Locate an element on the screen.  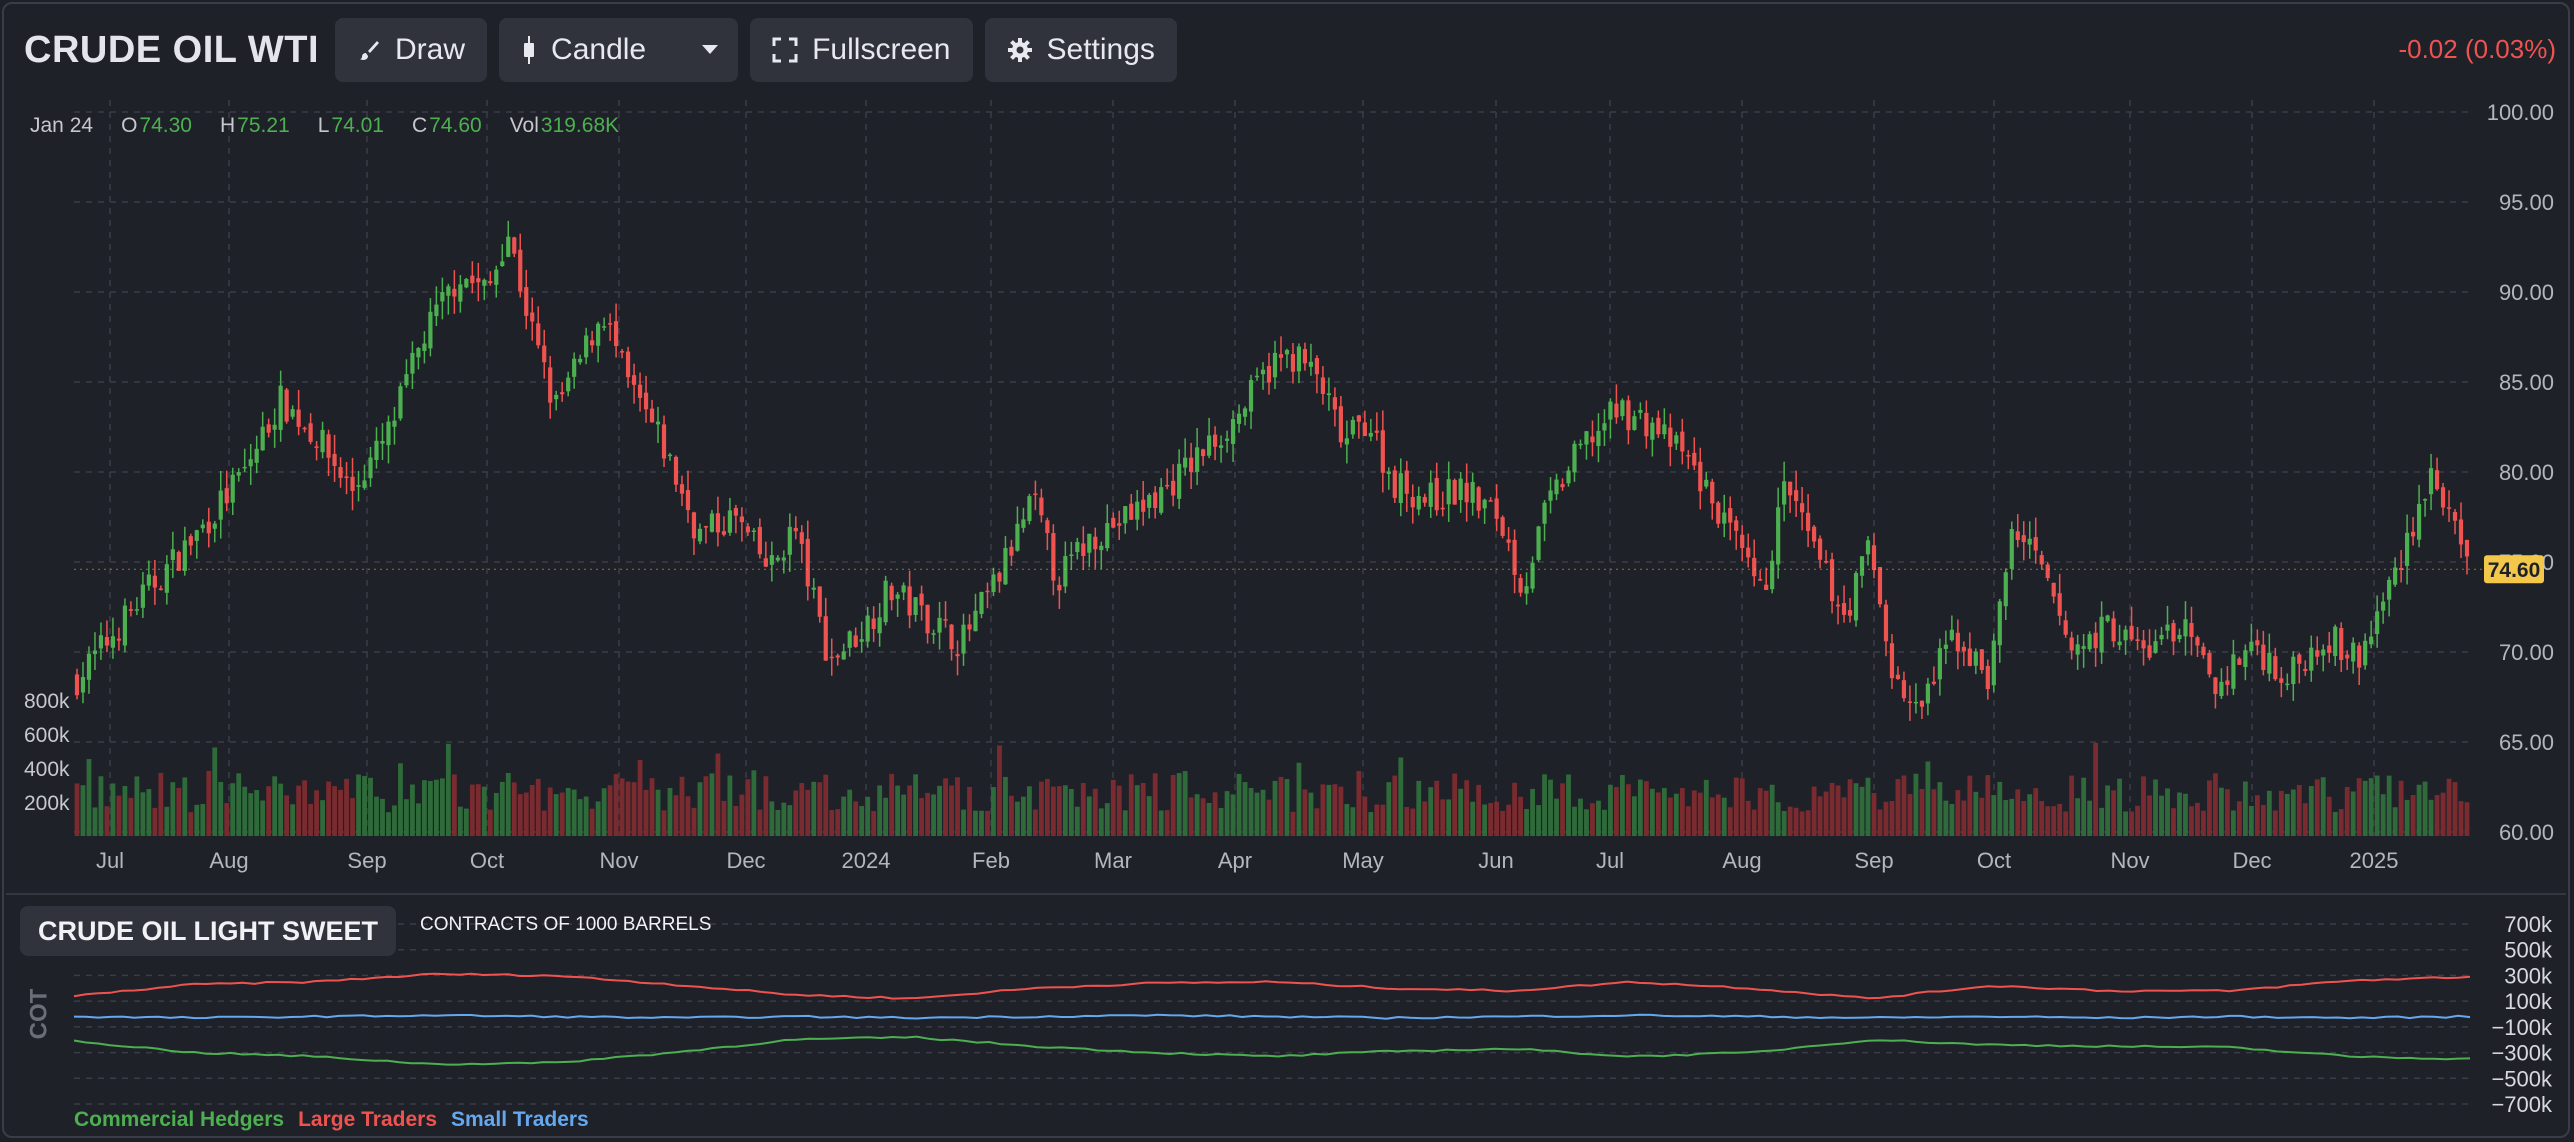
legend-large-traders: Large Traders is located at coordinates (367, 1119).